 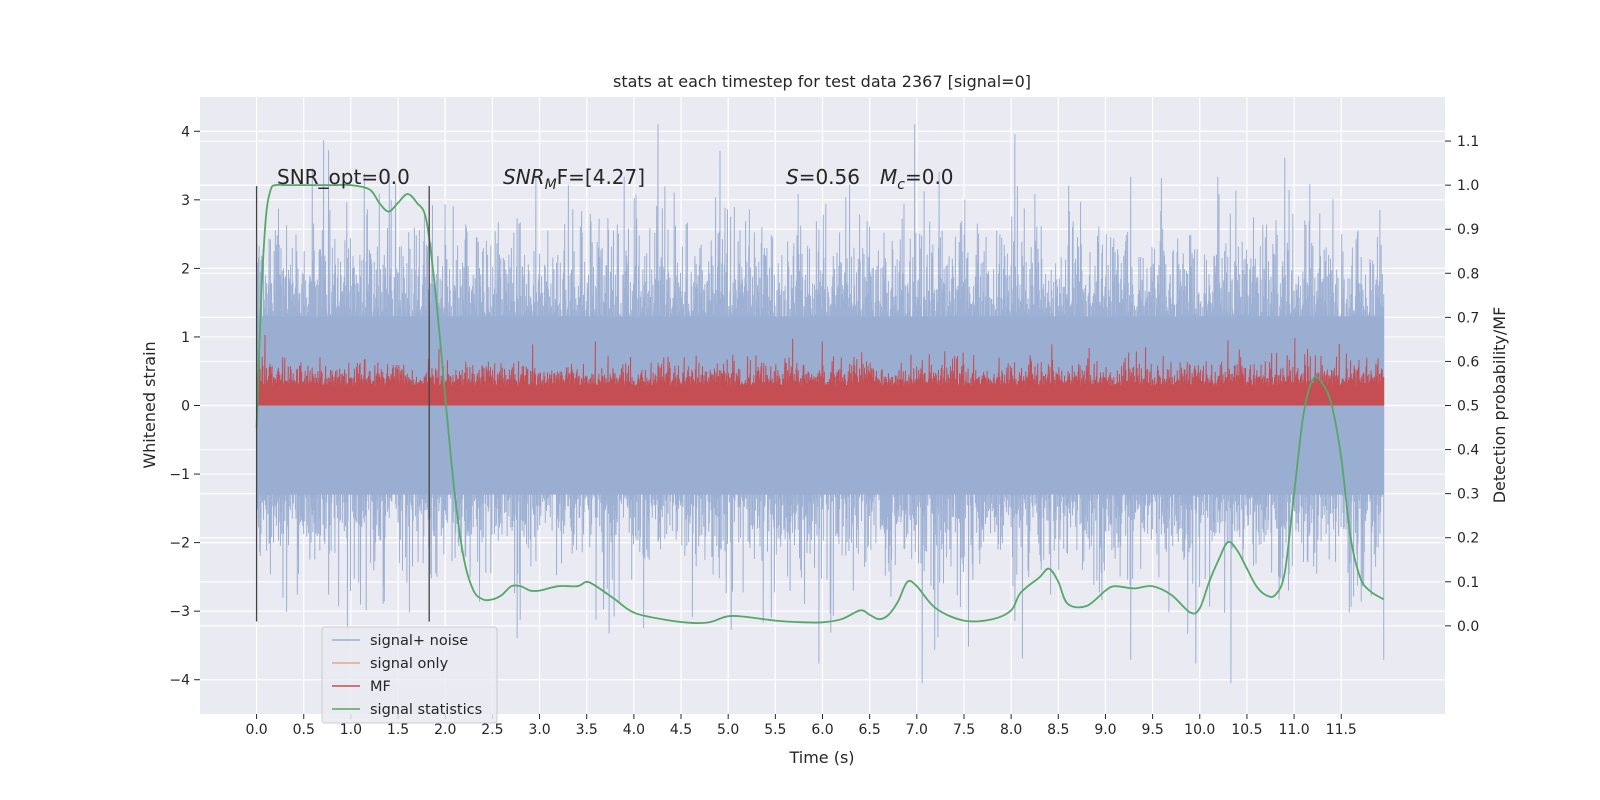 What do you see at coordinates (351, 730) in the screenshot?
I see `x-tick-label-2: 1.0` at bounding box center [351, 730].